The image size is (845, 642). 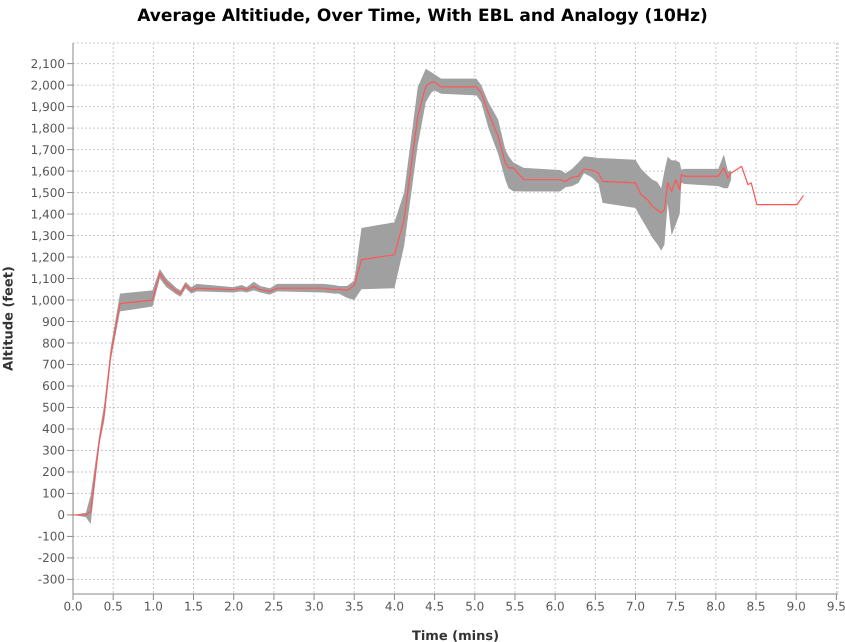 What do you see at coordinates (595, 607) in the screenshot?
I see `x-tick-label: 6.5` at bounding box center [595, 607].